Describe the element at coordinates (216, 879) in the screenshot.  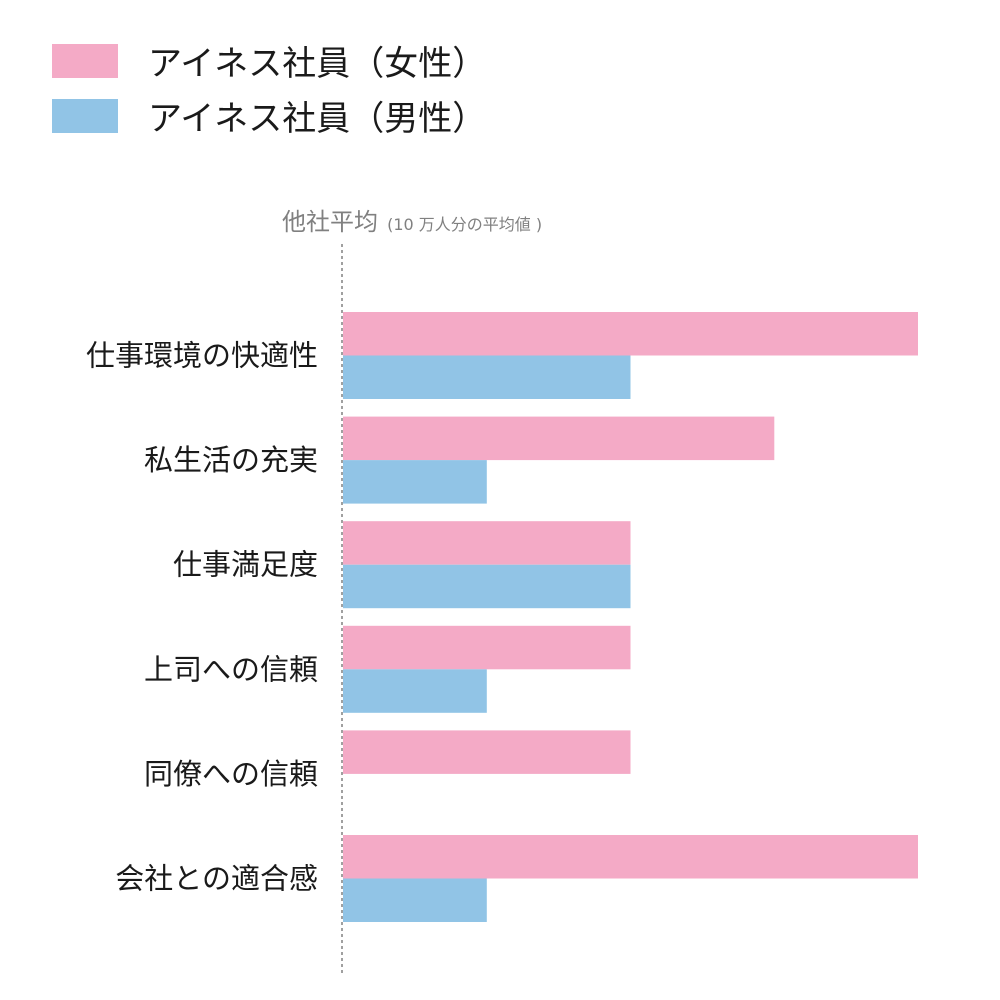
I see `category-label-5: 会社との適合感` at that location.